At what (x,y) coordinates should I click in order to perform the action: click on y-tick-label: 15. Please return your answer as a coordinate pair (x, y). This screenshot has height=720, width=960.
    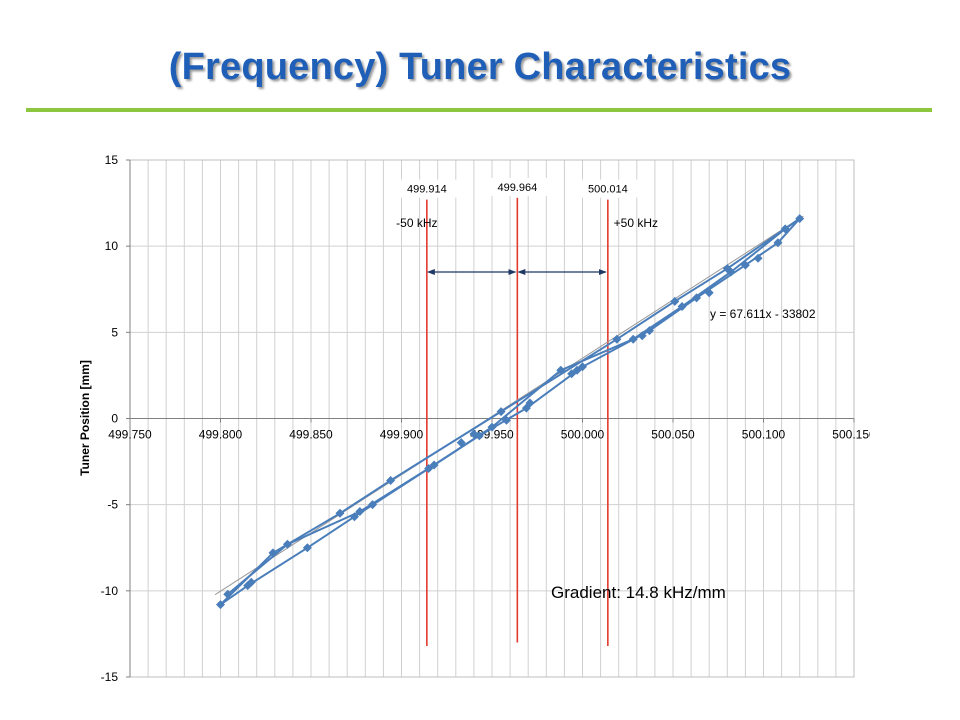
    Looking at the image, I should click on (112, 160).